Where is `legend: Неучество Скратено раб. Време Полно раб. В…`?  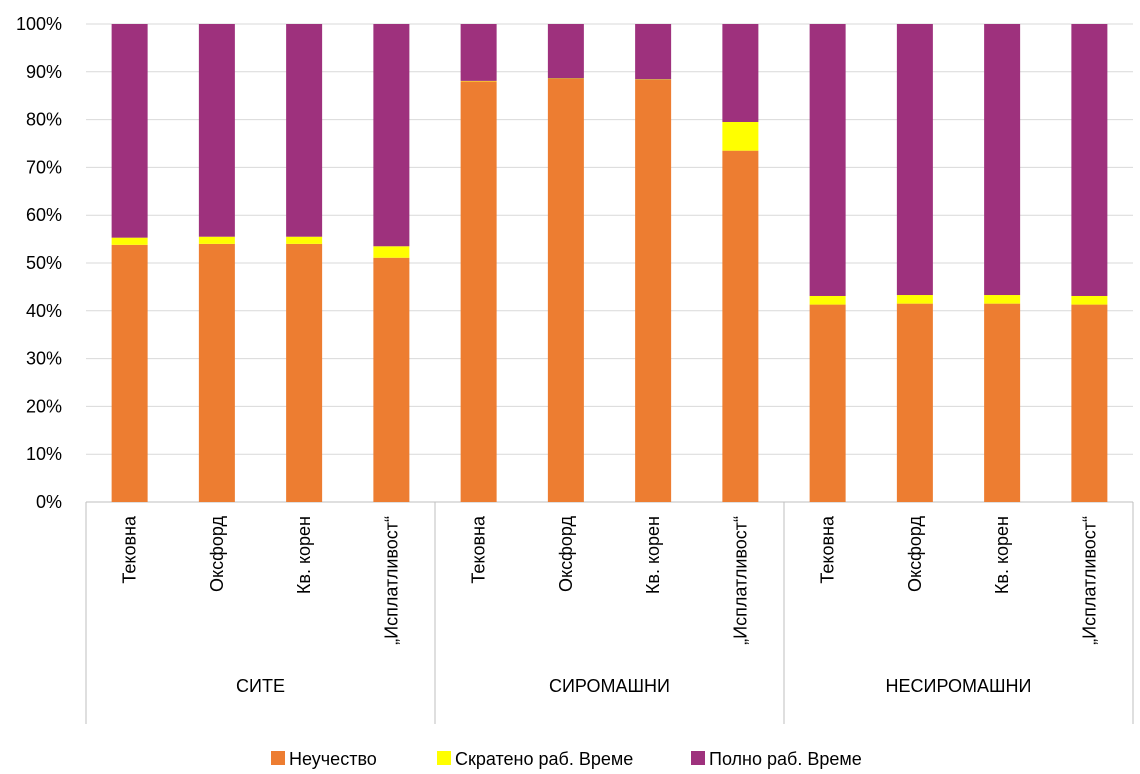 legend: Неучество Скратено раб. Време Полно раб. В… is located at coordinates (566, 759).